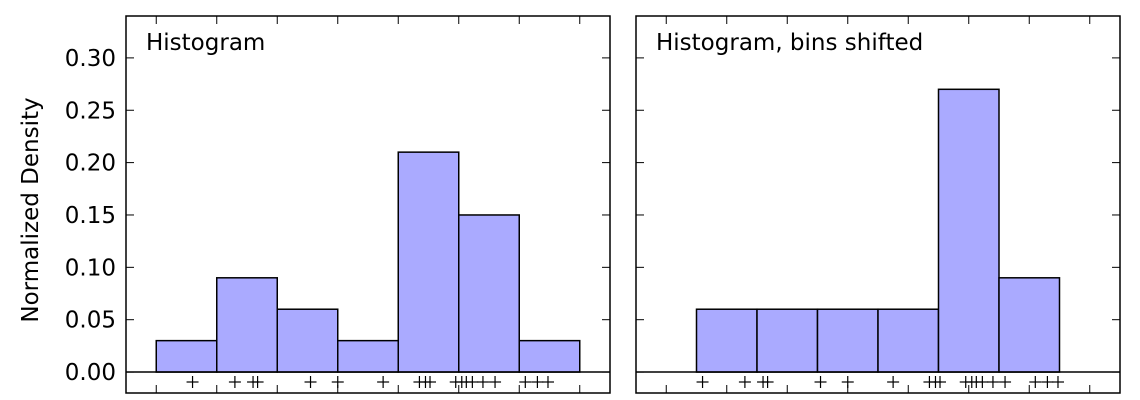 The height and width of the screenshot is (400, 1140). I want to click on y-tick-label: 0.30, so click(90, 59).